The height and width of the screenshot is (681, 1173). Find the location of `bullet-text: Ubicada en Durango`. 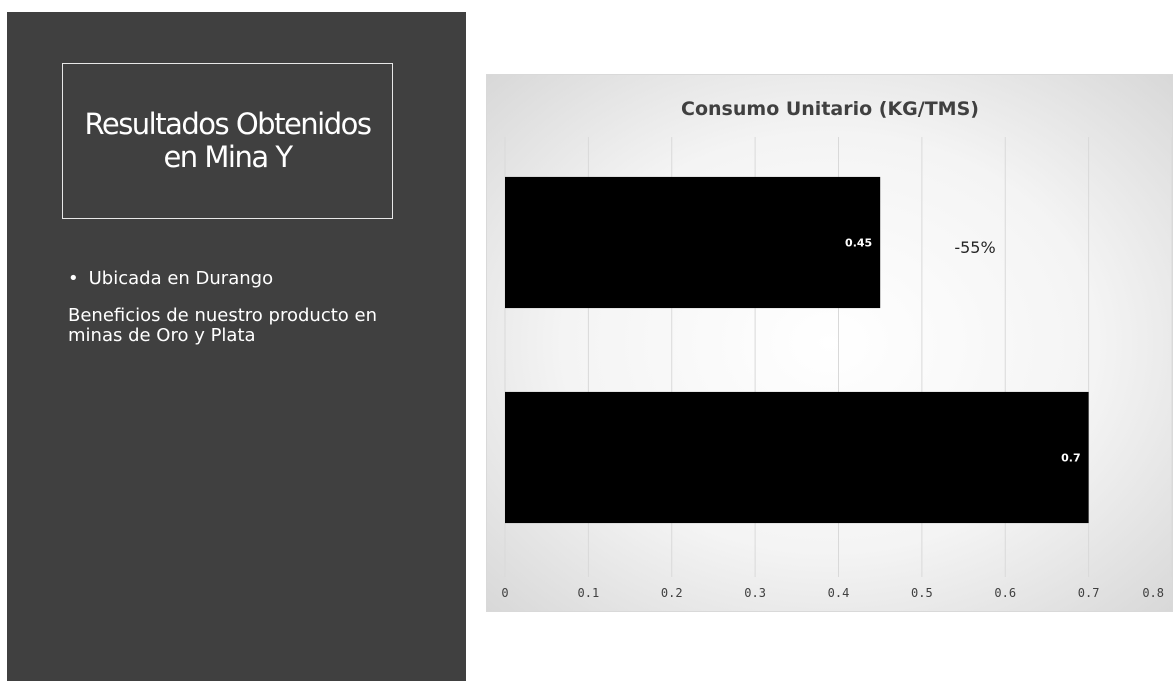

bullet-text: Ubicada en Durango is located at coordinates (181, 278).